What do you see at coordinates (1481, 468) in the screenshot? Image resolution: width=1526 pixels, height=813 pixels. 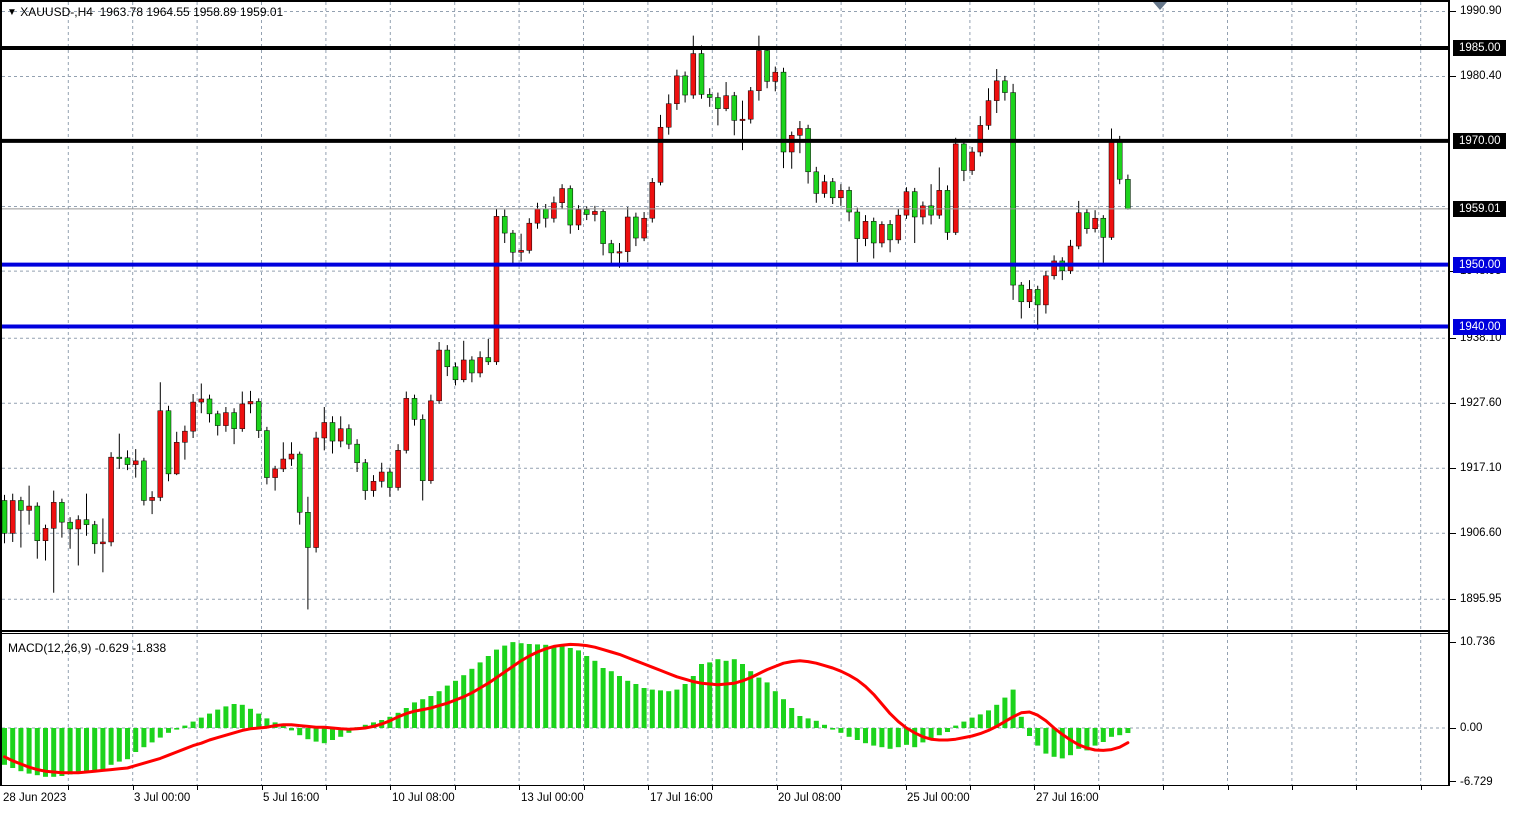 I see `price-axis-label: 1917.10` at bounding box center [1481, 468].